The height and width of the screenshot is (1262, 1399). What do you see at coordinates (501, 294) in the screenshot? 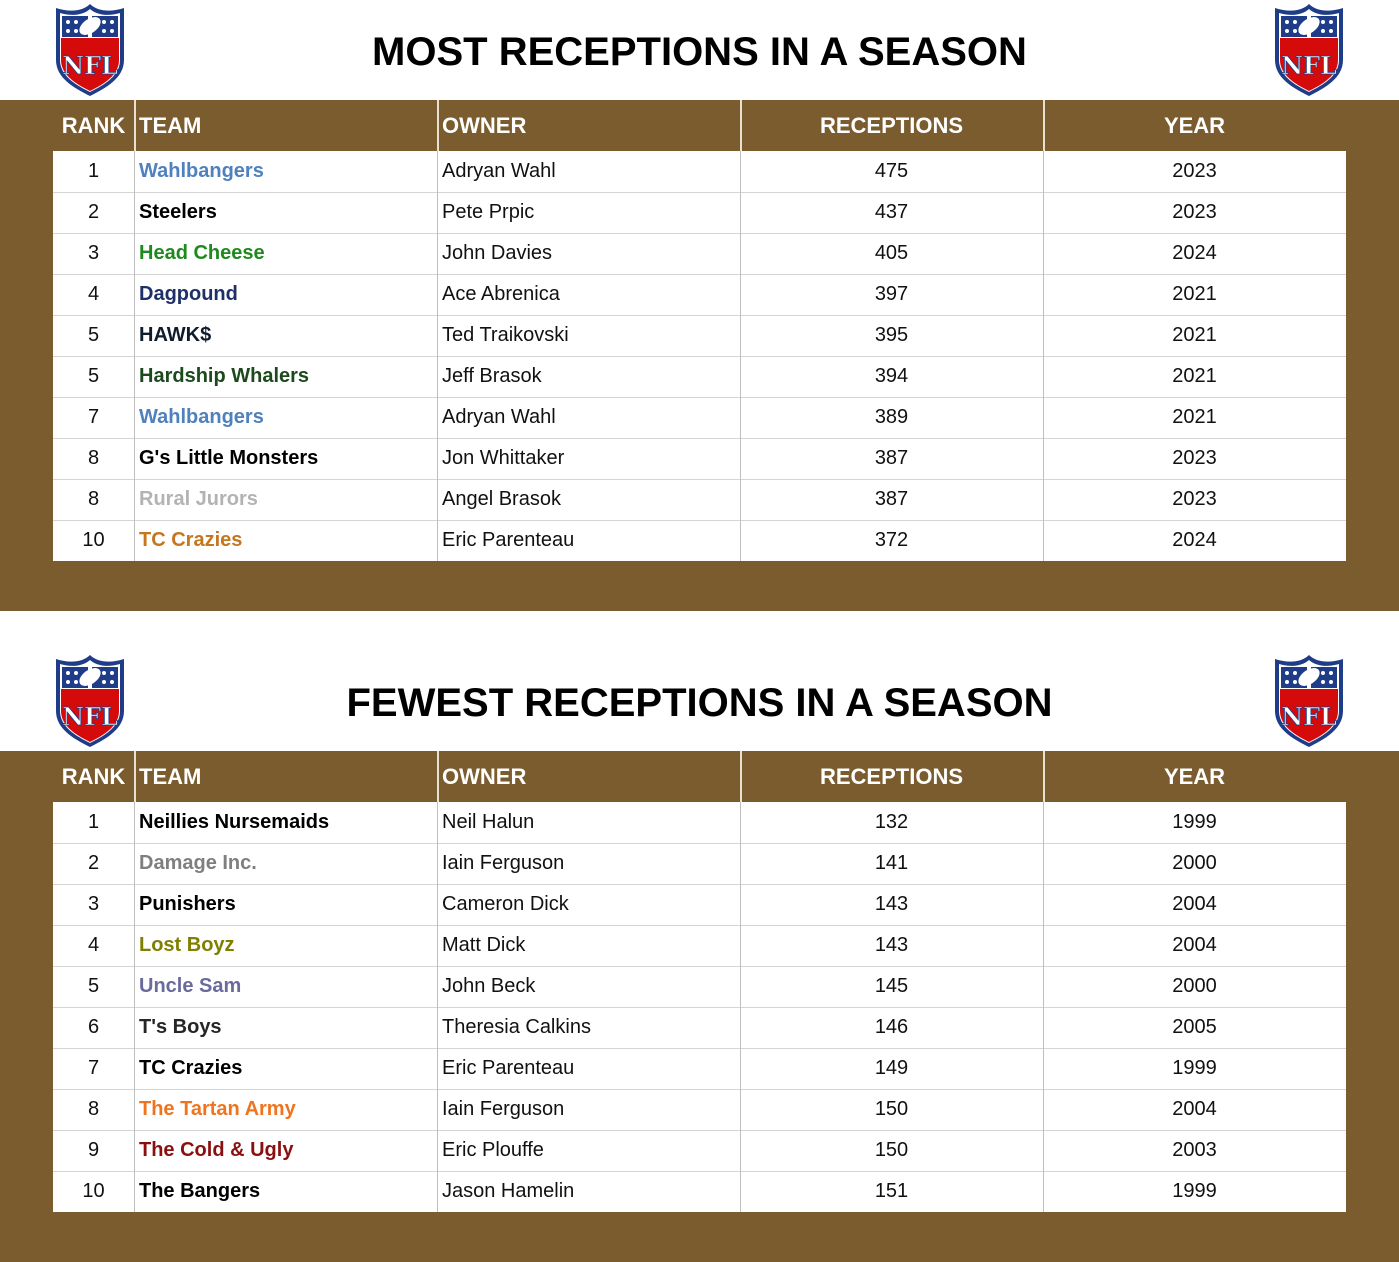
I see `owner-cell: Ace Abrenica` at bounding box center [501, 294].